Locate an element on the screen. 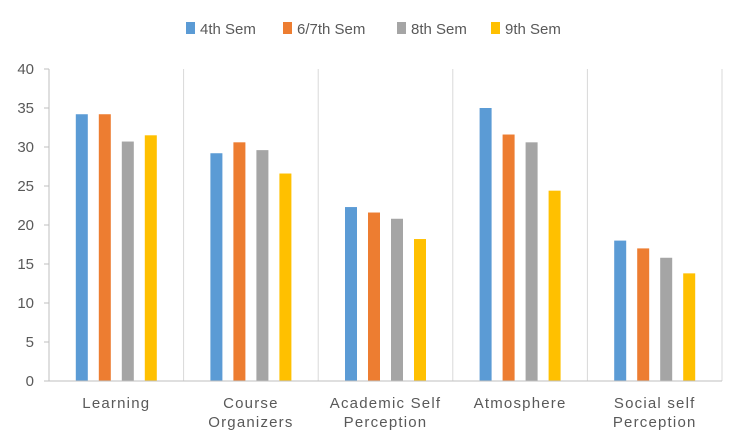 This screenshot has width=746, height=445. y-tick-label: 15 is located at coordinates (25, 264).